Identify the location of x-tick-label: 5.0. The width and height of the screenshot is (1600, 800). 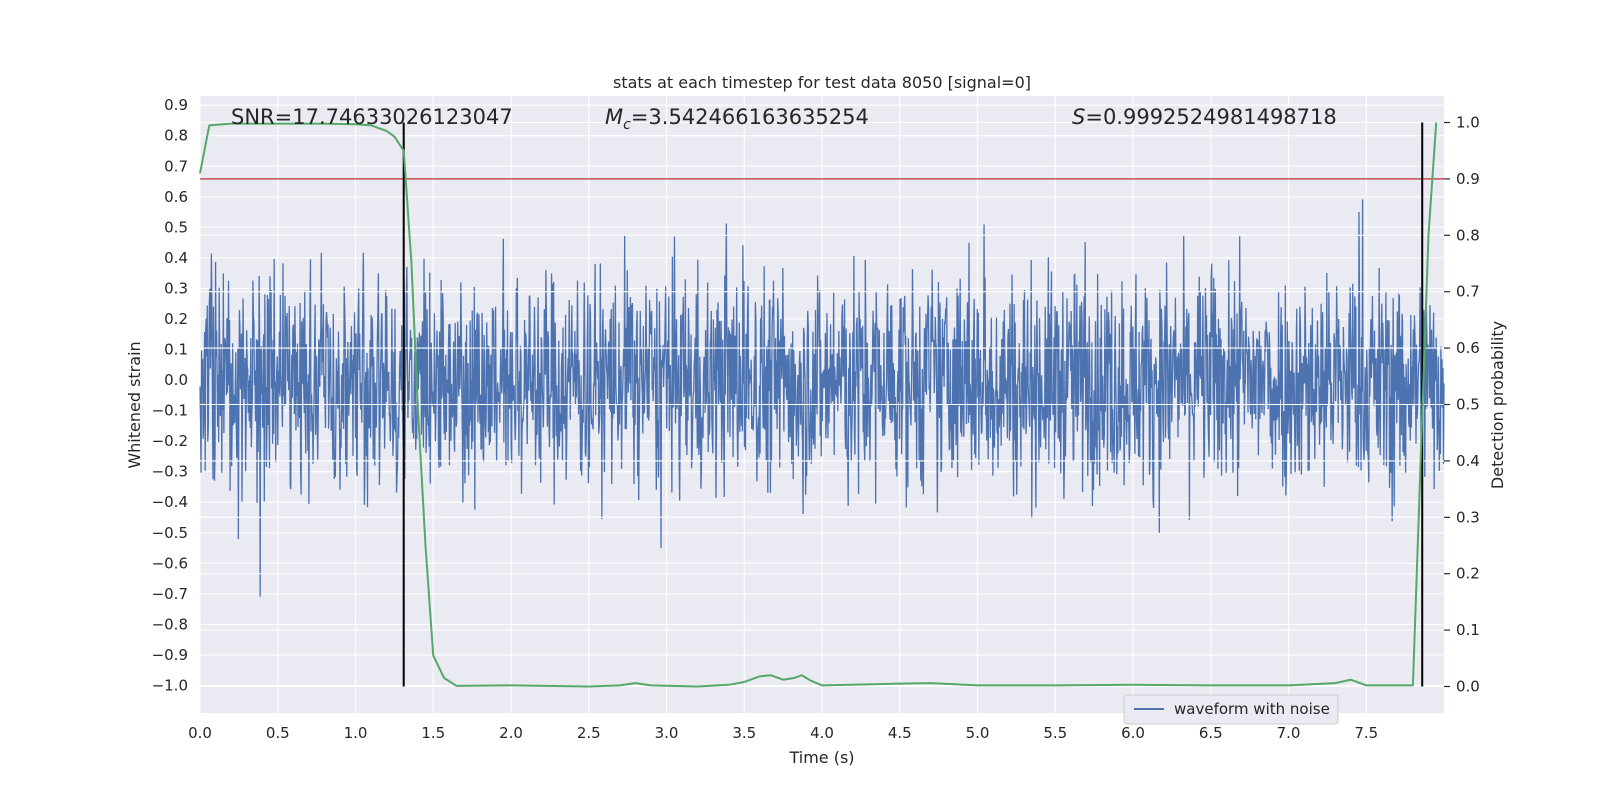
(978, 733).